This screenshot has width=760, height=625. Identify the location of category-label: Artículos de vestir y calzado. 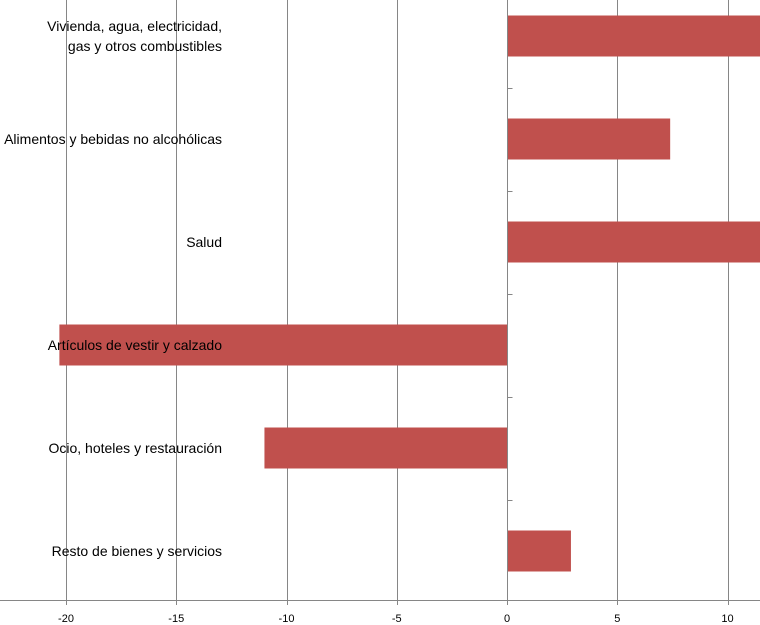
(135, 345).